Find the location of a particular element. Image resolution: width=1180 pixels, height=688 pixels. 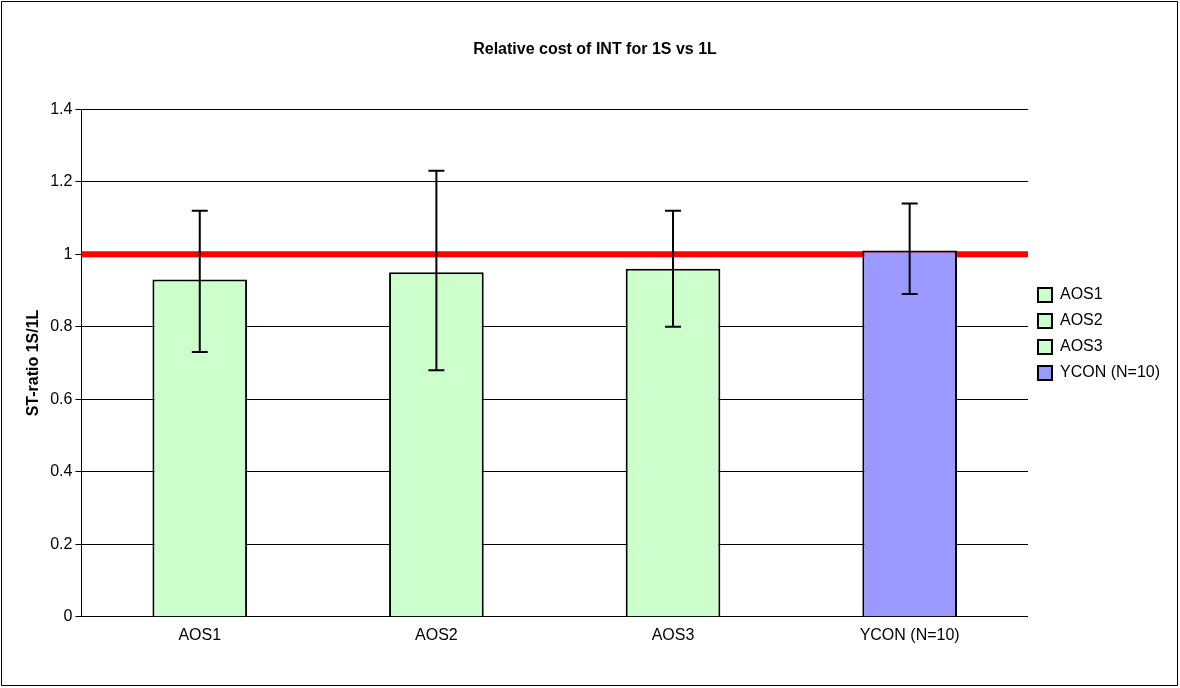

x-tick-label: AOS1 is located at coordinates (200, 634).